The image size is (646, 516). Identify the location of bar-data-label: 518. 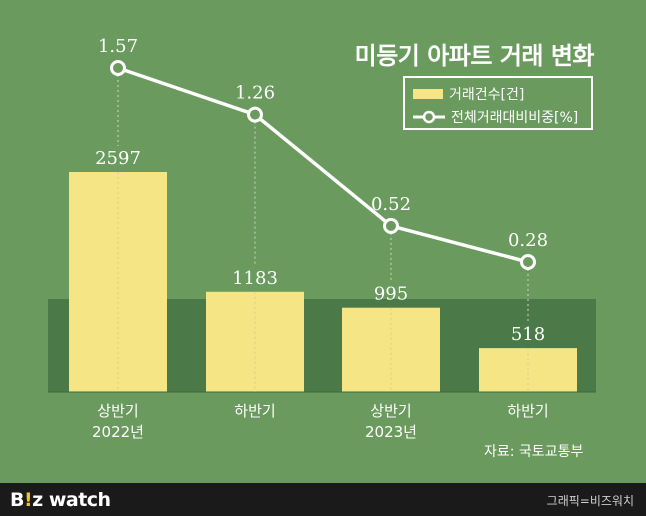
(528, 334).